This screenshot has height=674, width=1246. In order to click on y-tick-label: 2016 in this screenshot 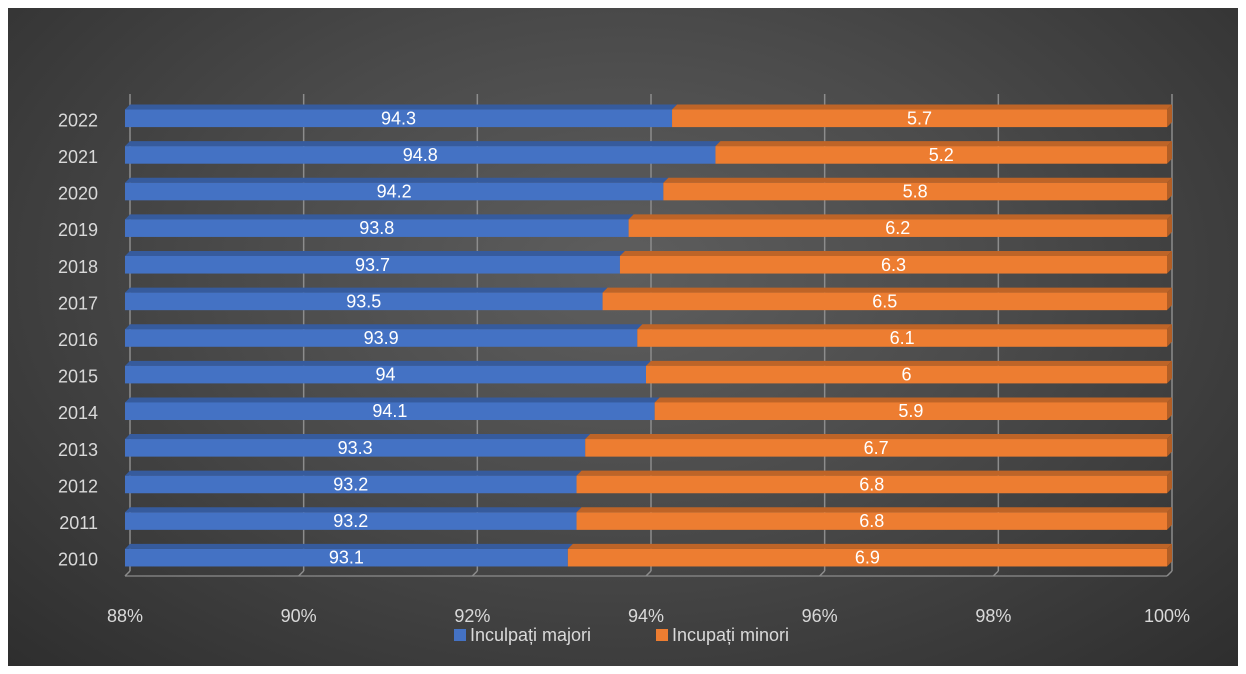, I will do `click(78, 340)`.